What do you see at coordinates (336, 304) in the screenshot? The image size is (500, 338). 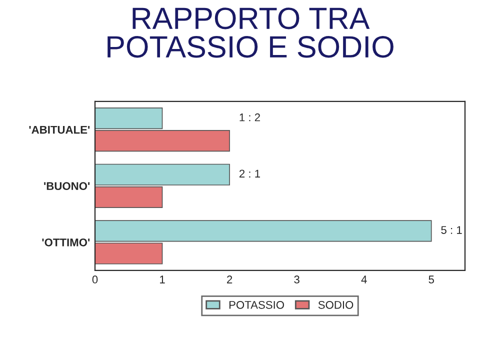 I see `legend-label: SODIO` at bounding box center [336, 304].